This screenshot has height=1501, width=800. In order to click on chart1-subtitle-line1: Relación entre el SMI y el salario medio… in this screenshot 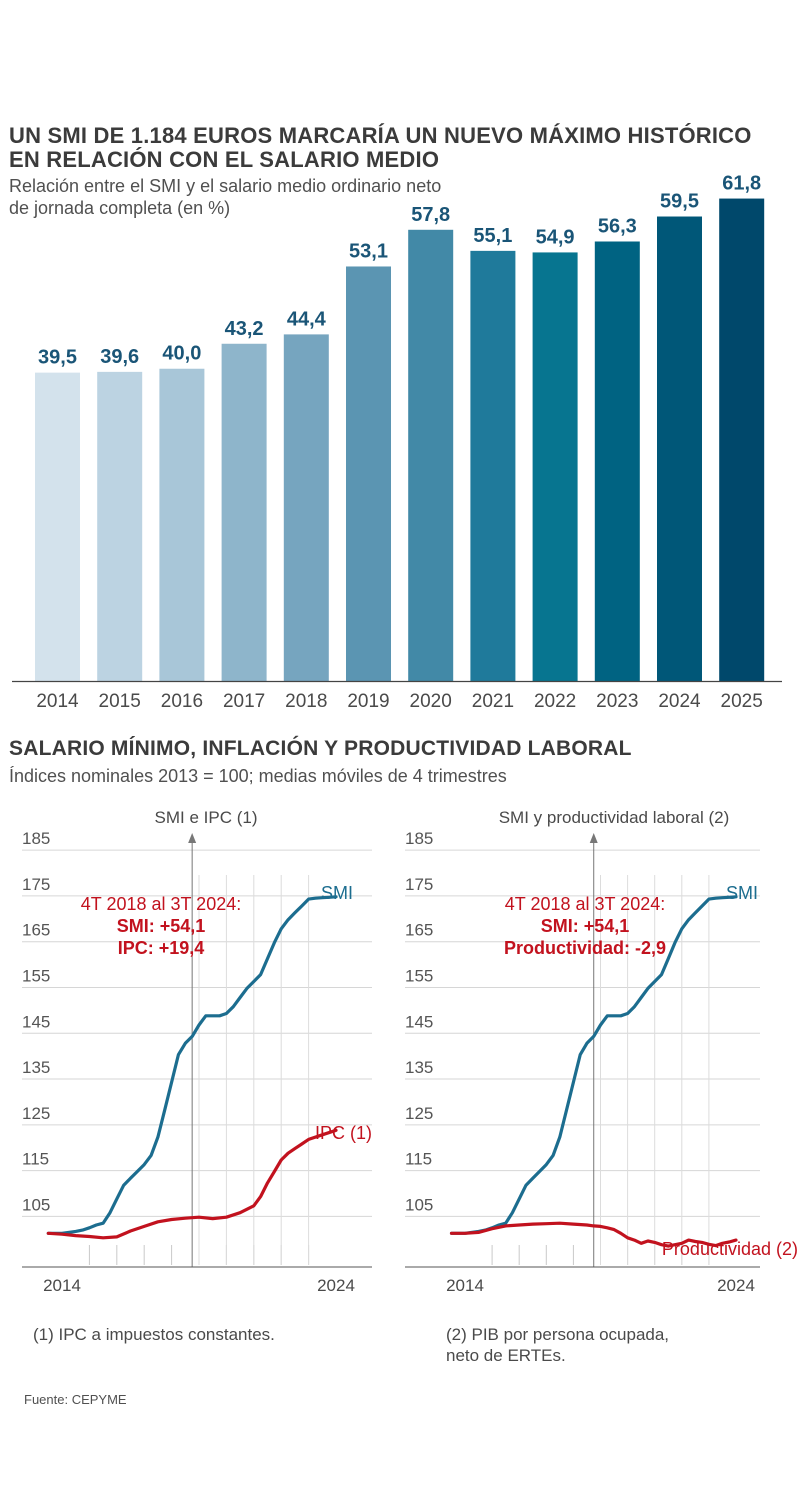, I will do `click(225, 186)`.